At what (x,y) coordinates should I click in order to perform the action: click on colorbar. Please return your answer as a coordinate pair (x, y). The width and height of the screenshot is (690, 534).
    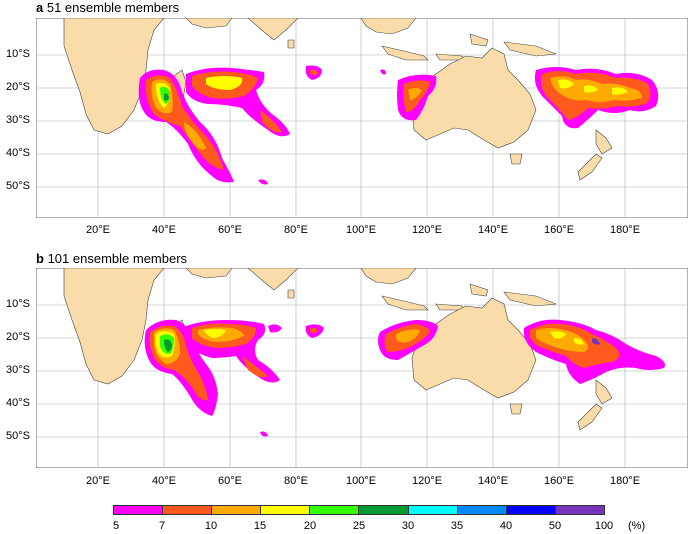
    Looking at the image, I should click on (359, 510).